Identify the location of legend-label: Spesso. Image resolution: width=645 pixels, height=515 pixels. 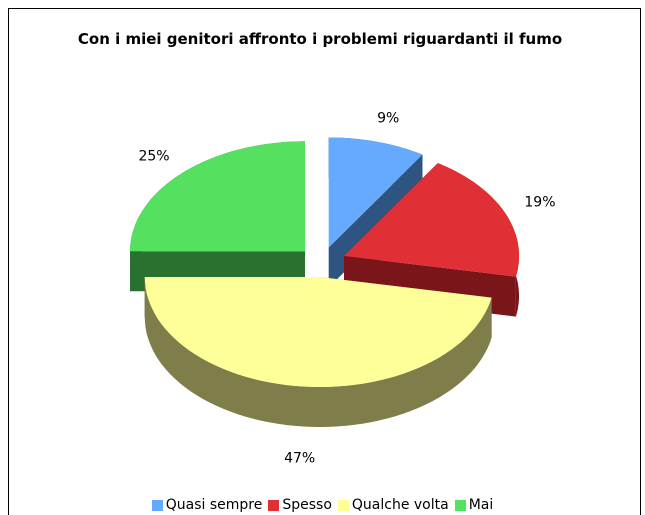
(307, 505).